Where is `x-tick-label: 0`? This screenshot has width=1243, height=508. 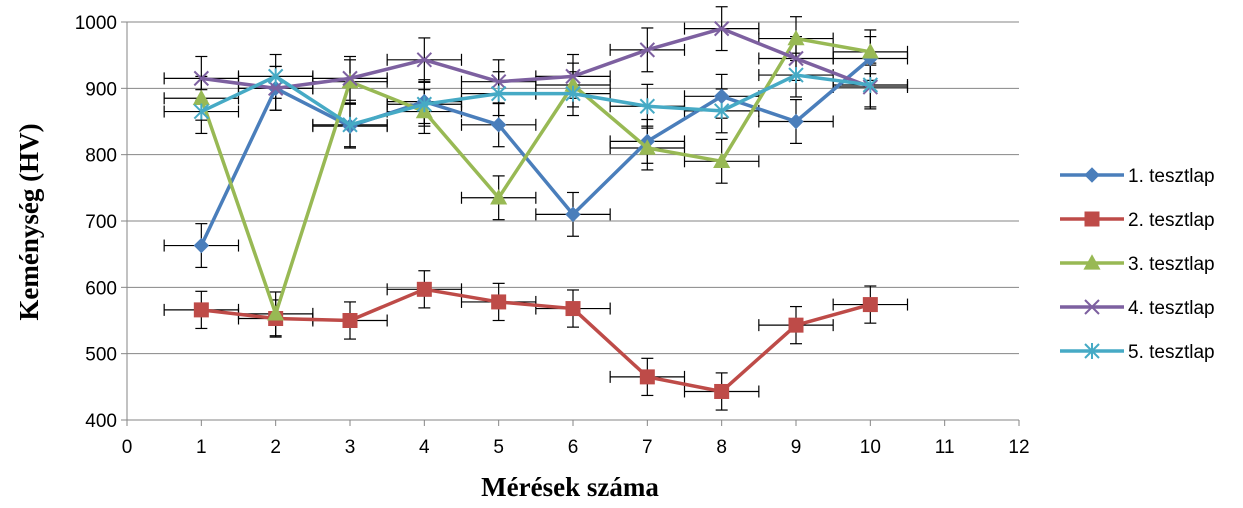 x-tick-label: 0 is located at coordinates (127, 447).